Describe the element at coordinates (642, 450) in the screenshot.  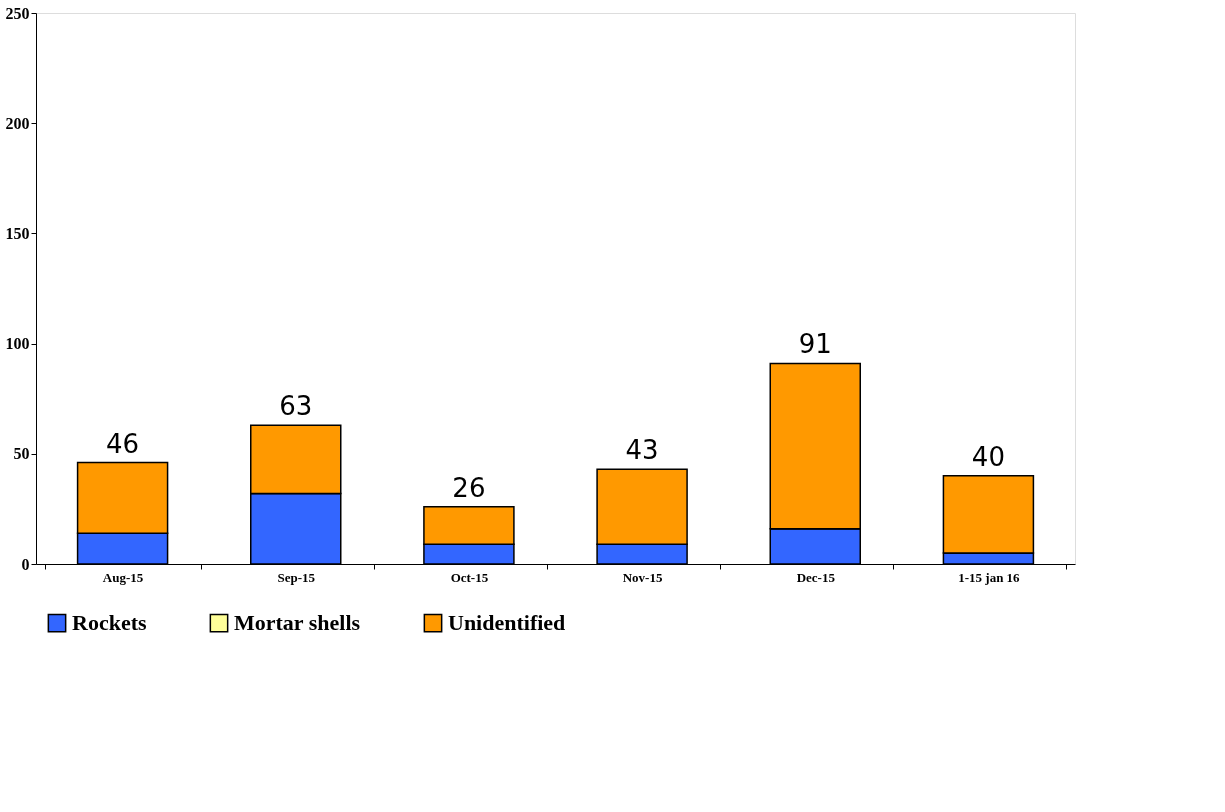
I see `total-label: 43` at that location.